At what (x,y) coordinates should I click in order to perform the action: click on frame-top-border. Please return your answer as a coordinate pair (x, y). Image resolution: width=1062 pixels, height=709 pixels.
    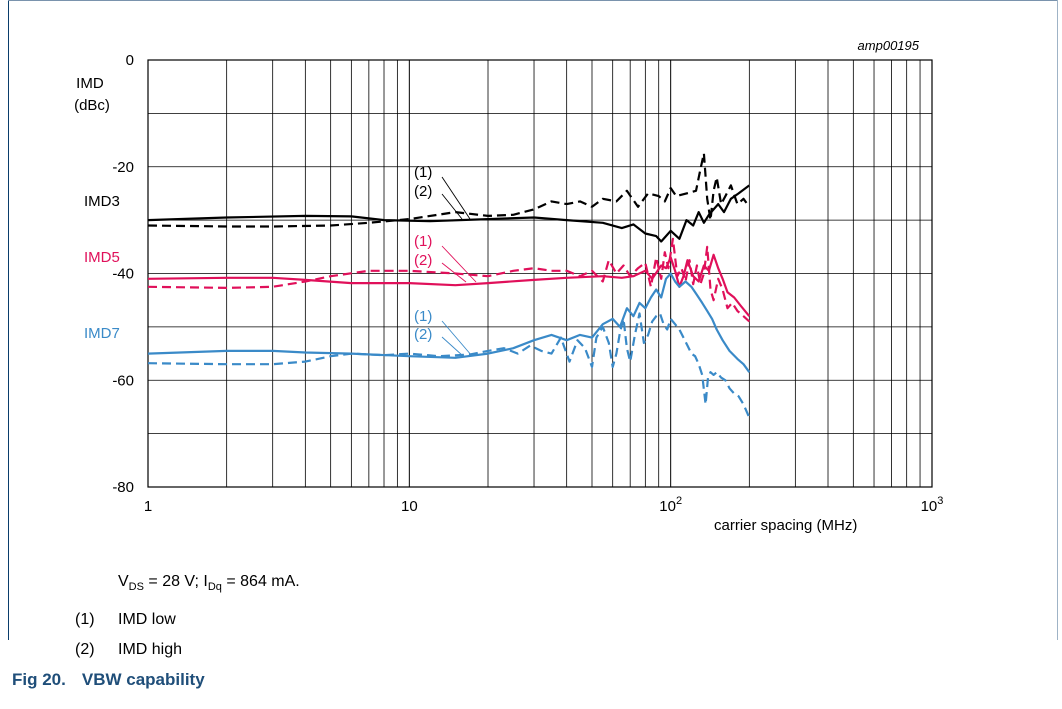
    Looking at the image, I should click on (533, 0).